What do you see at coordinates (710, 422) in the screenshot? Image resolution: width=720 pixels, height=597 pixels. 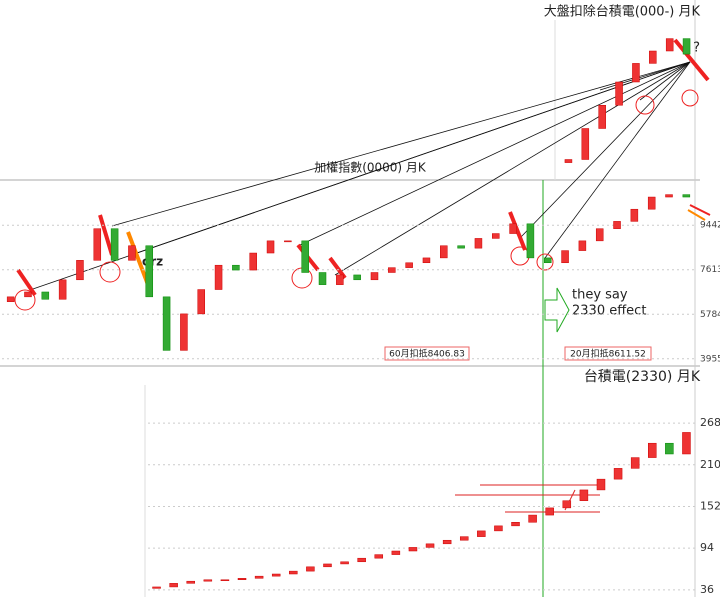 I see `y-tick-label: 268` at bounding box center [710, 422].